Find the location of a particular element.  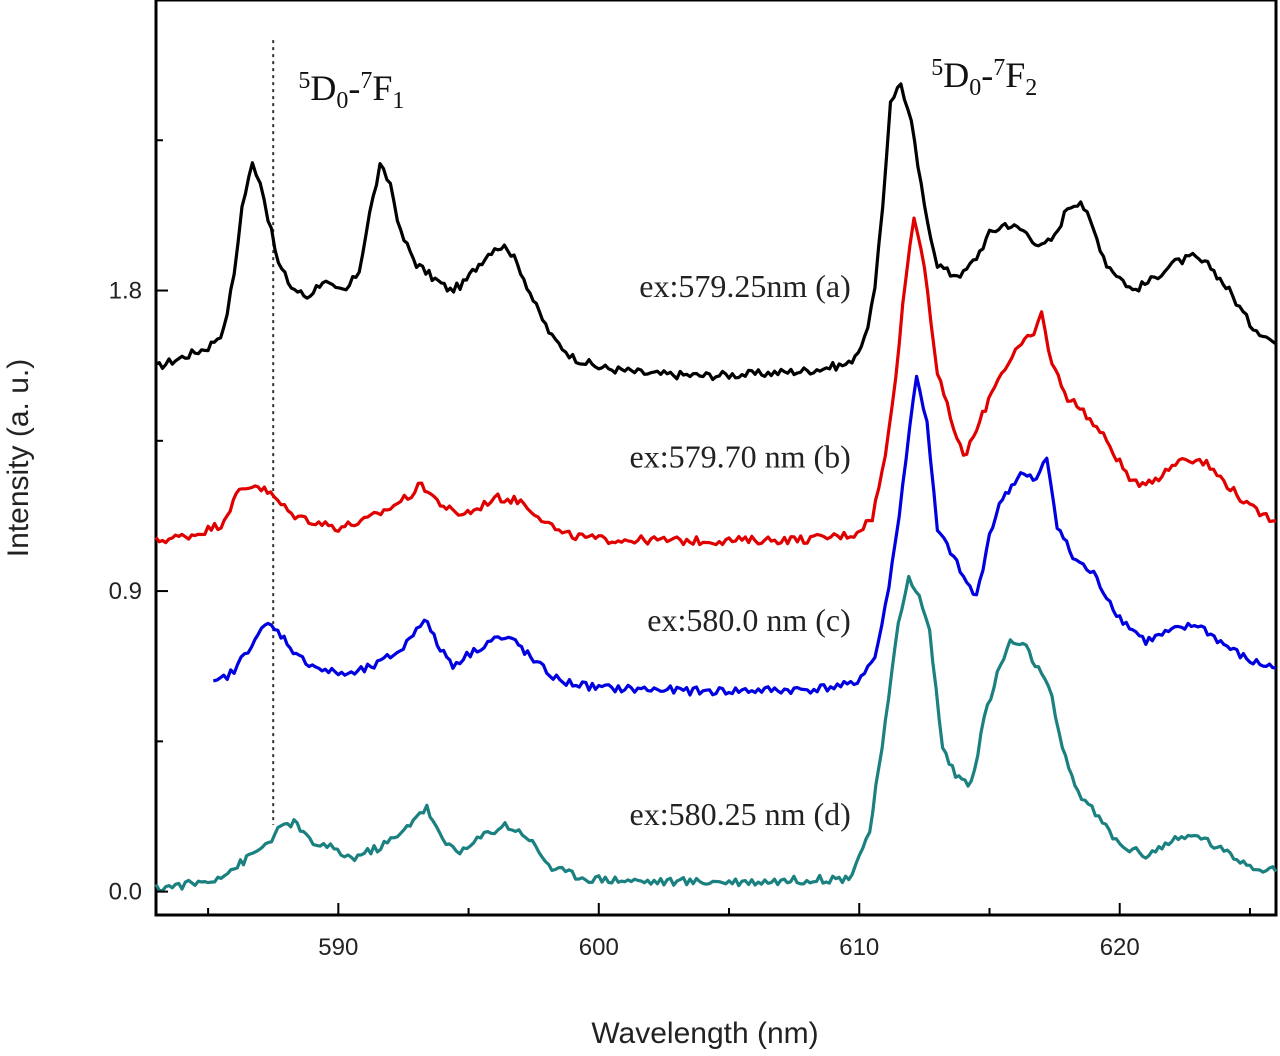

series-label-4: ex:580.25 nm (d) is located at coordinates (739, 814).